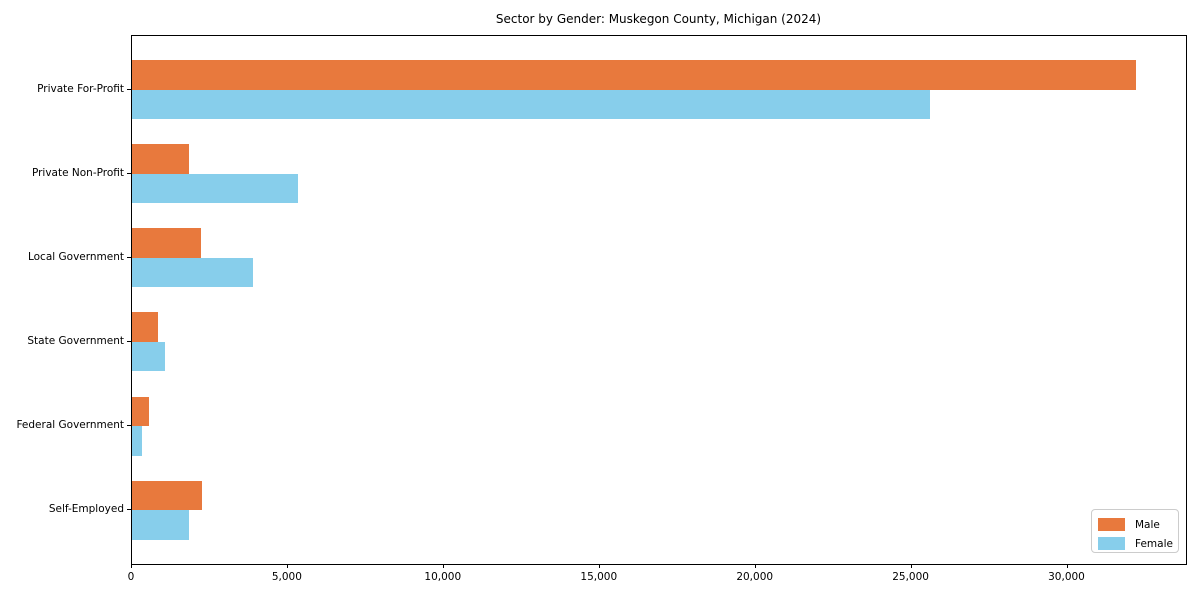 The image size is (1200, 600). What do you see at coordinates (1111, 524) in the screenshot?
I see `legend-swatch-male` at bounding box center [1111, 524].